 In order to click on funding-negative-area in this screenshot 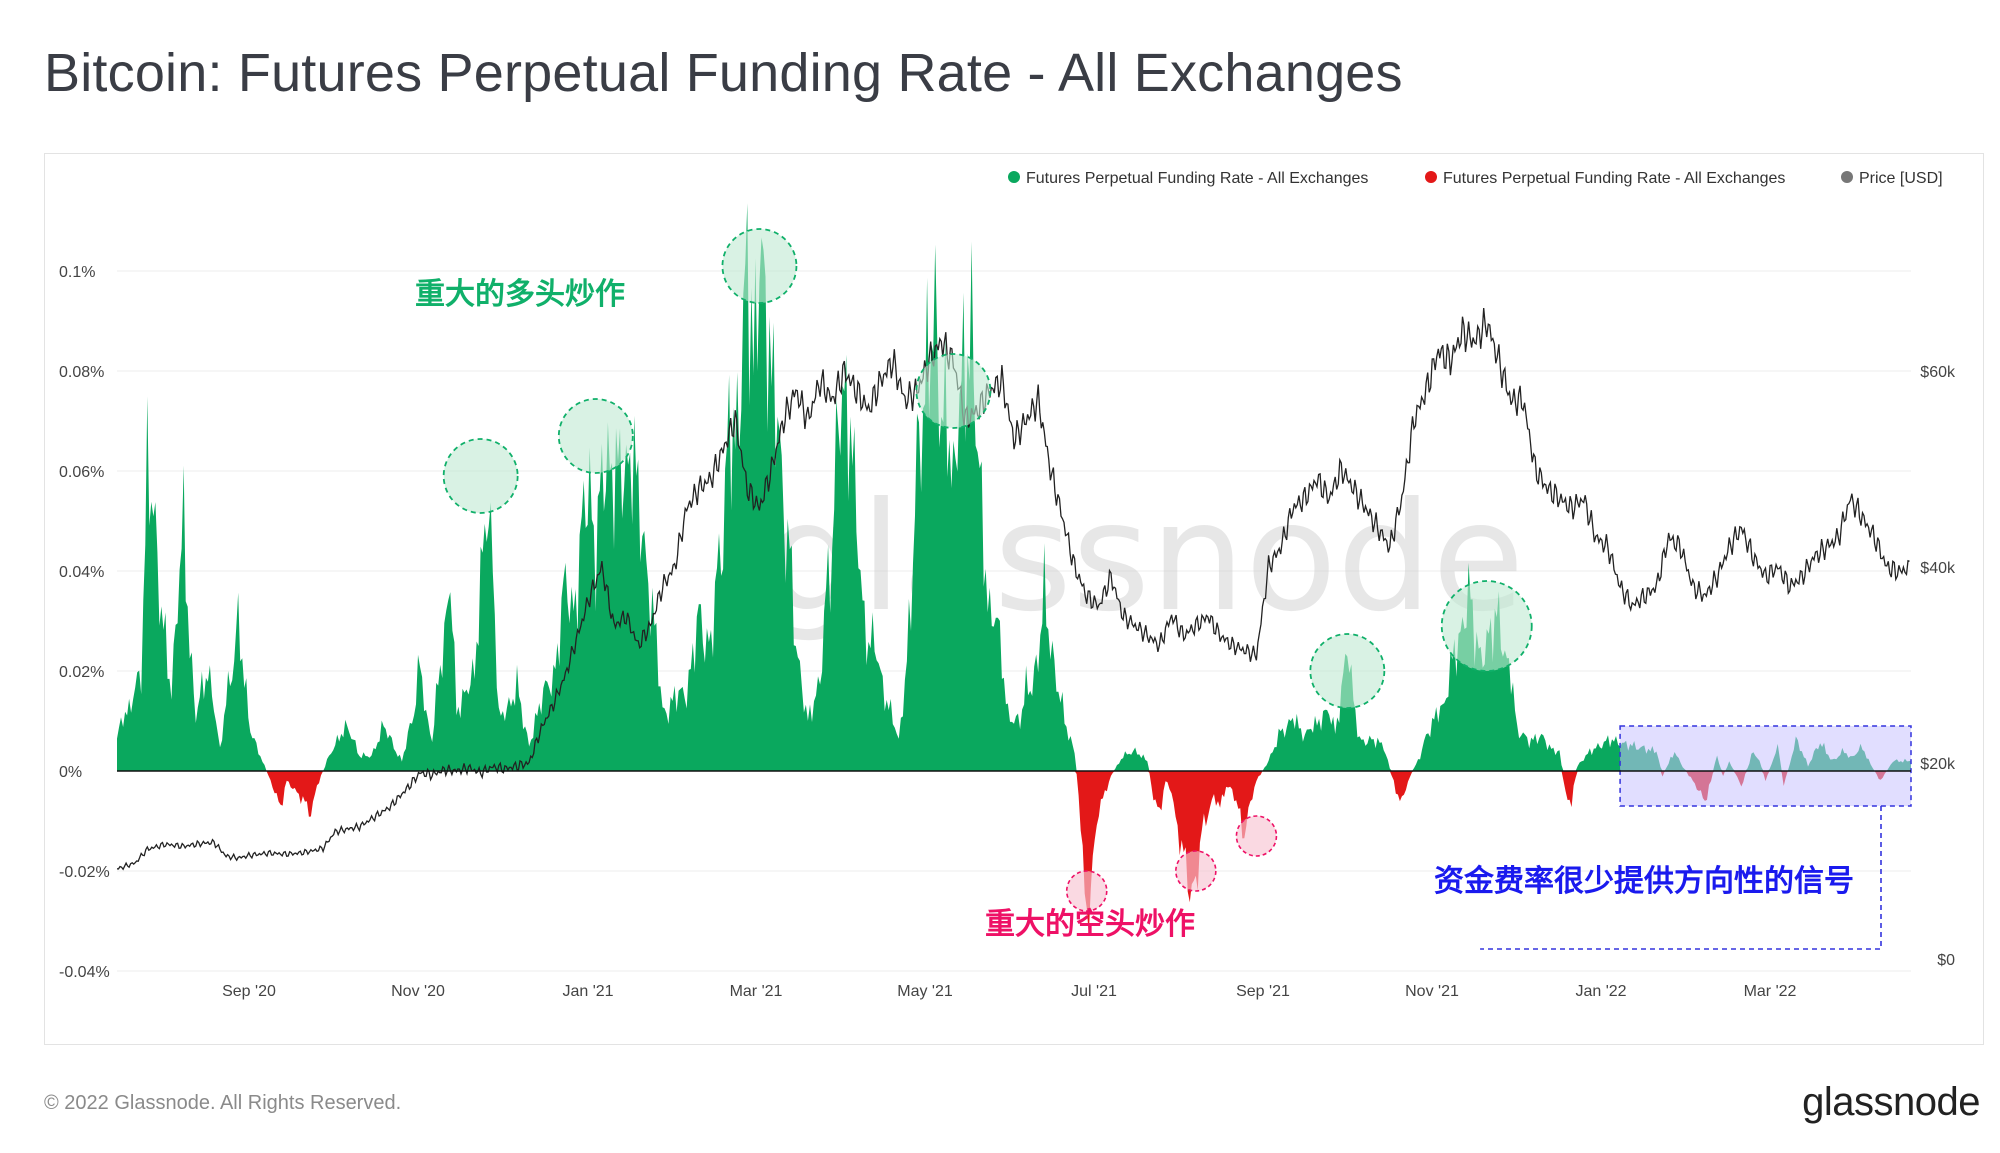, I will do `click(1014, 853)`.